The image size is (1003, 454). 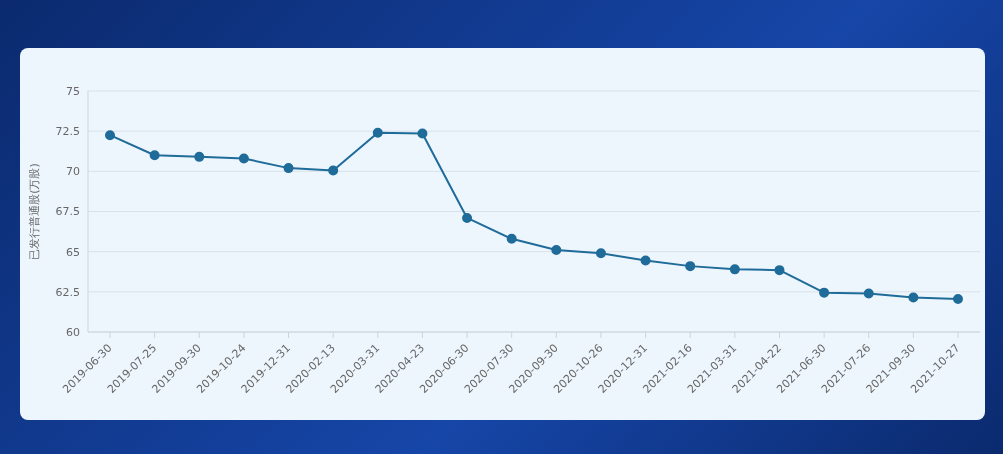 What do you see at coordinates (34, 211) in the screenshot?
I see `y-axis-title: 已发行普通股(万股)` at bounding box center [34, 211].